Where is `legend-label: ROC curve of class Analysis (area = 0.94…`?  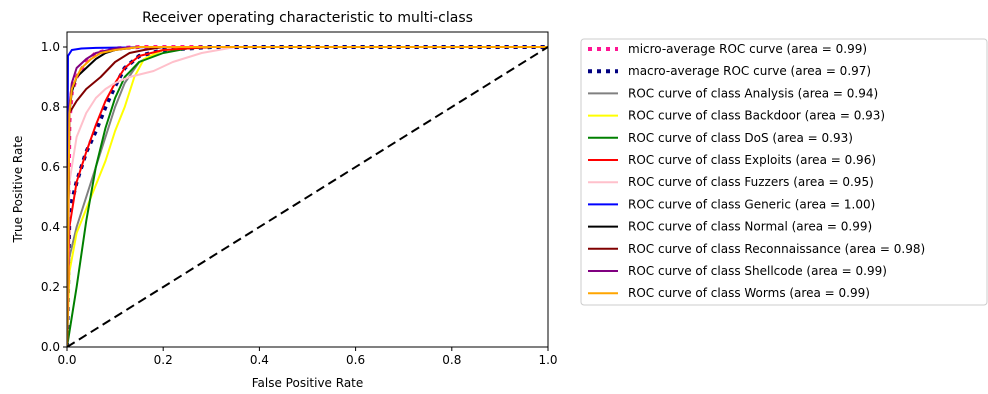
legend-label: ROC curve of class Analysis (area = 0.94… is located at coordinates (753, 93).